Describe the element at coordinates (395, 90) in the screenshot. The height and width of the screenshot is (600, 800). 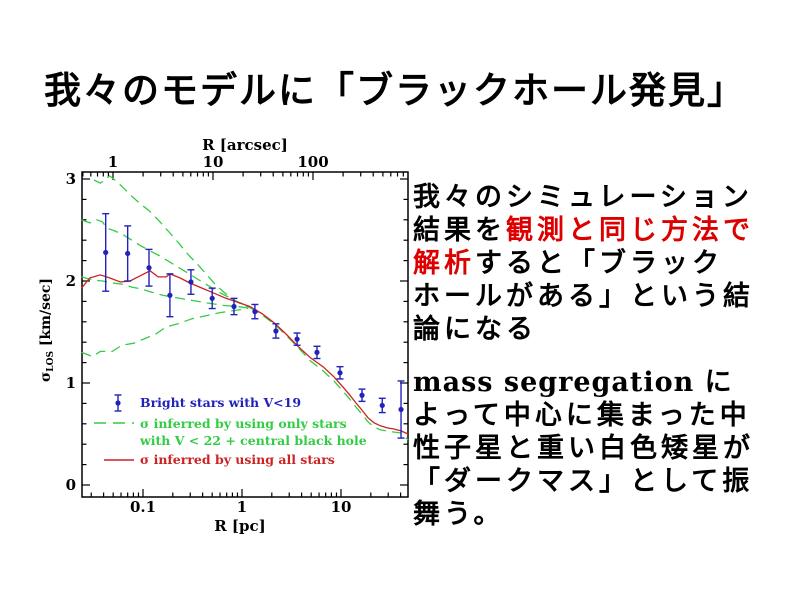
I see `slide-title: 我々のモデルに「ブラックホール発見」` at that location.